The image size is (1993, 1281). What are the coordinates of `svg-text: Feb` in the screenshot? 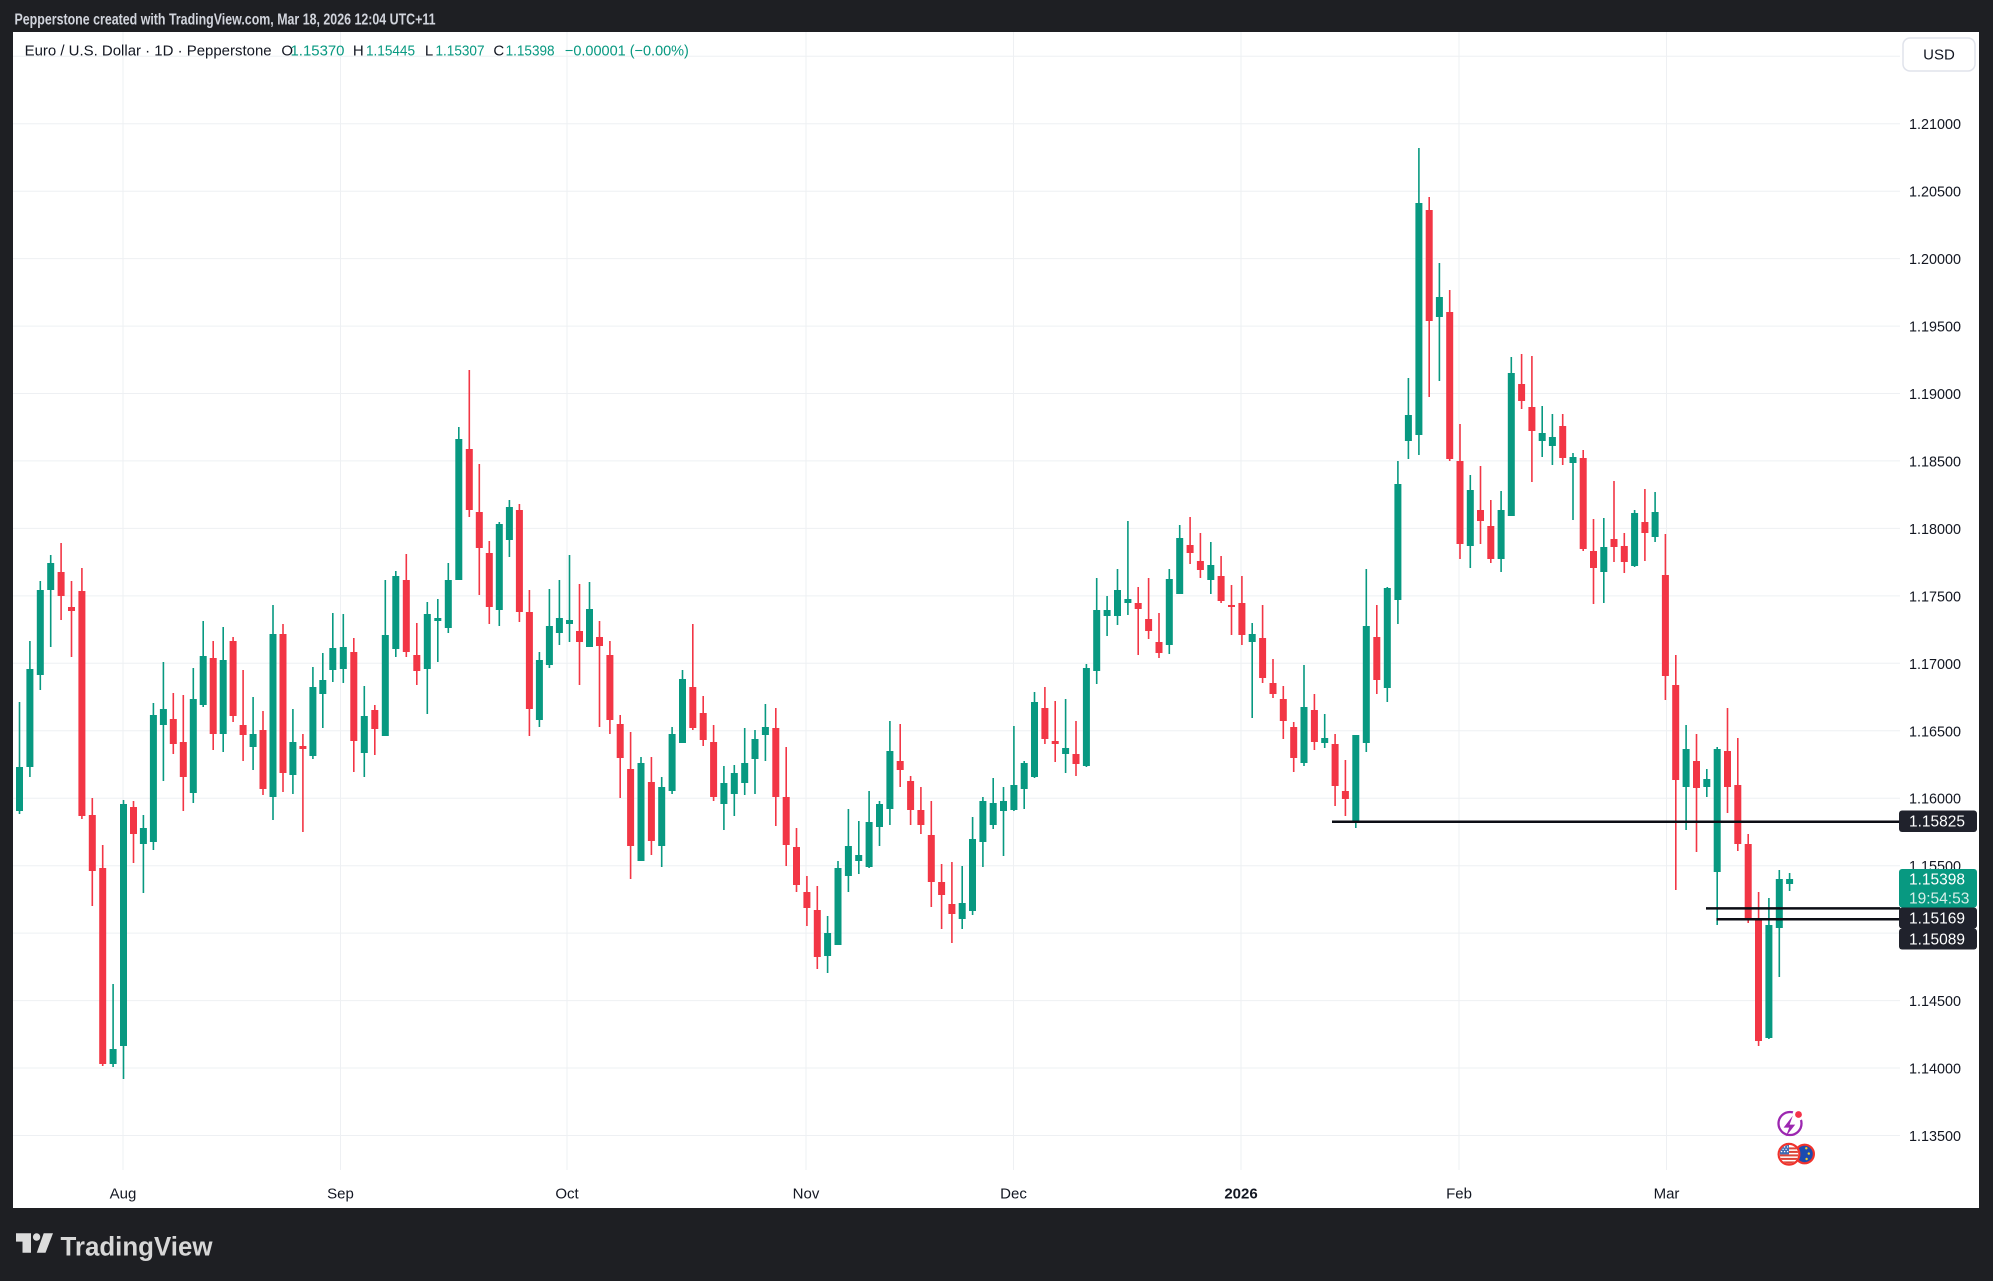 It's located at (1459, 1194).